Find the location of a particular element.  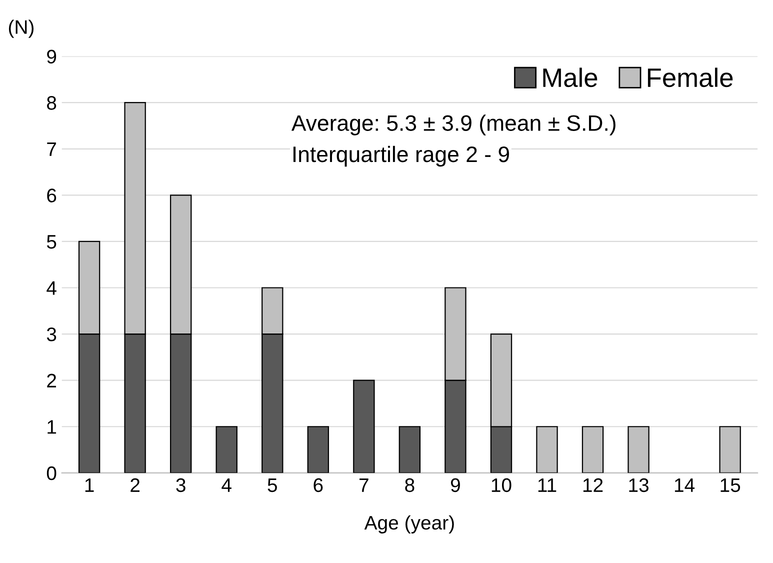

y-tick-label: 2 is located at coordinates (51, 381).